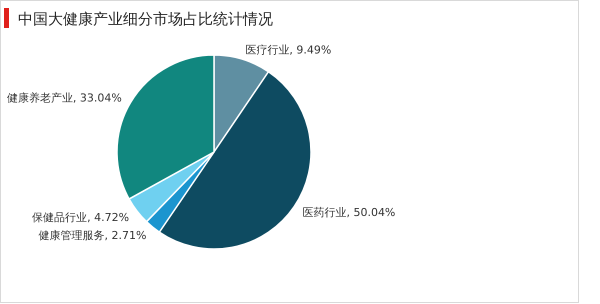 The height and width of the screenshot is (304, 600). I want to click on slice-label: 医疗行业, 9.49%, so click(288, 50).